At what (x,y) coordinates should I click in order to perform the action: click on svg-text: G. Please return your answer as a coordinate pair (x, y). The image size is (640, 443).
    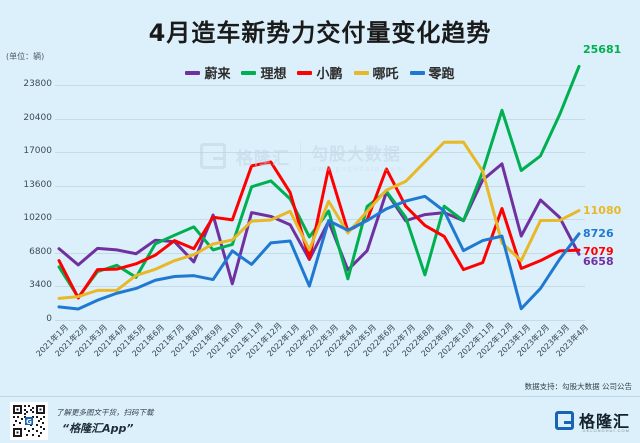
    Looking at the image, I should click on (29, 422).